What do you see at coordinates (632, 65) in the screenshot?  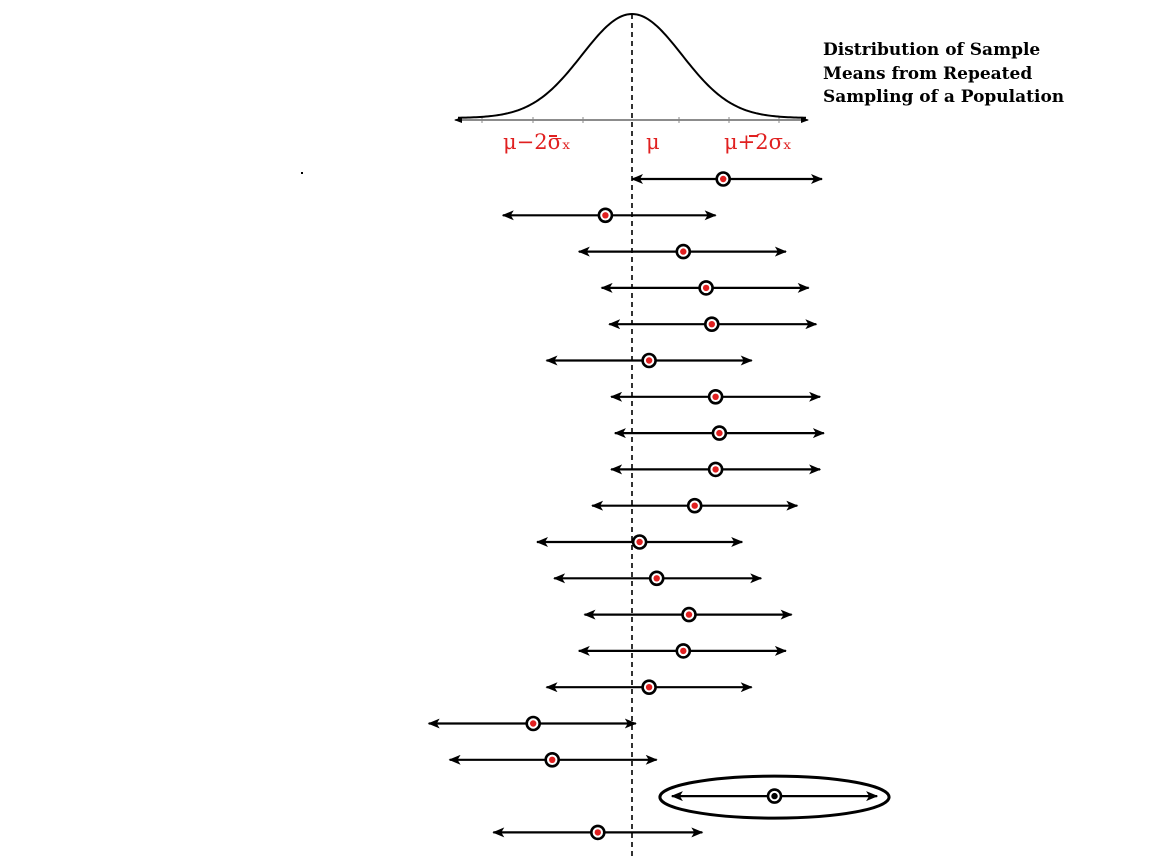 I see `normal-curve` at bounding box center [632, 65].